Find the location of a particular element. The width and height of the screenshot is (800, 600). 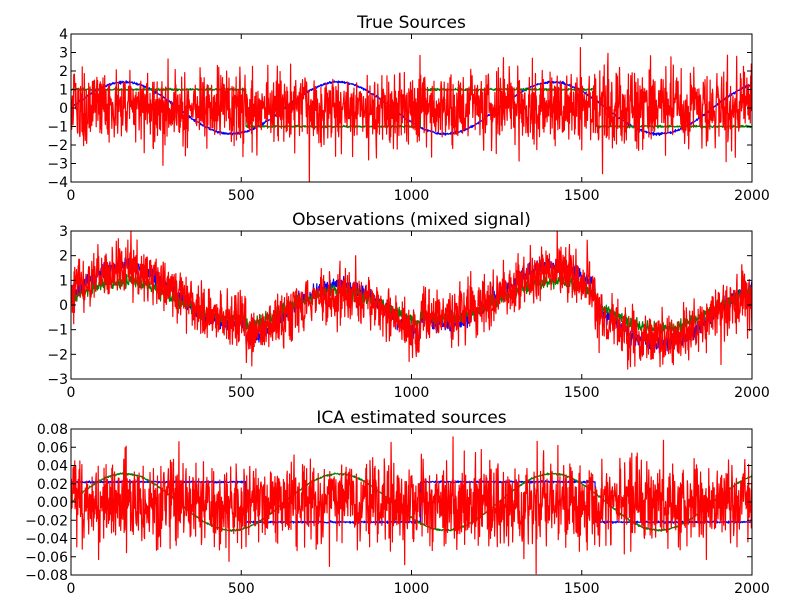

subplot-title: Observations (mixed signal) is located at coordinates (411, 220).